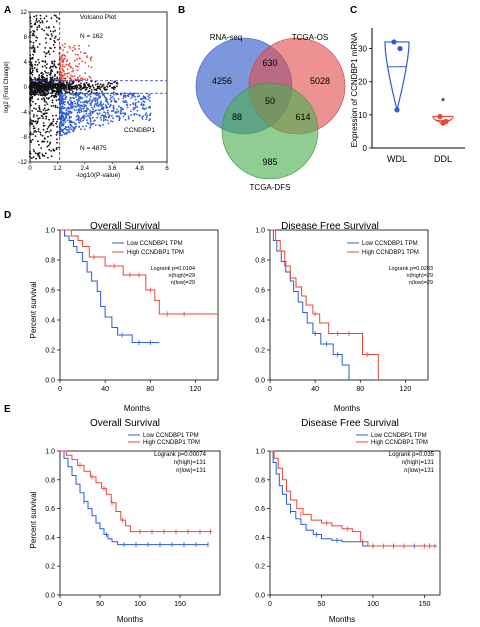 This screenshot has width=480, height=627. What do you see at coordinates (50, 567) in the screenshot?
I see `km-y-tick-label: 0.2` at bounding box center [50, 567].